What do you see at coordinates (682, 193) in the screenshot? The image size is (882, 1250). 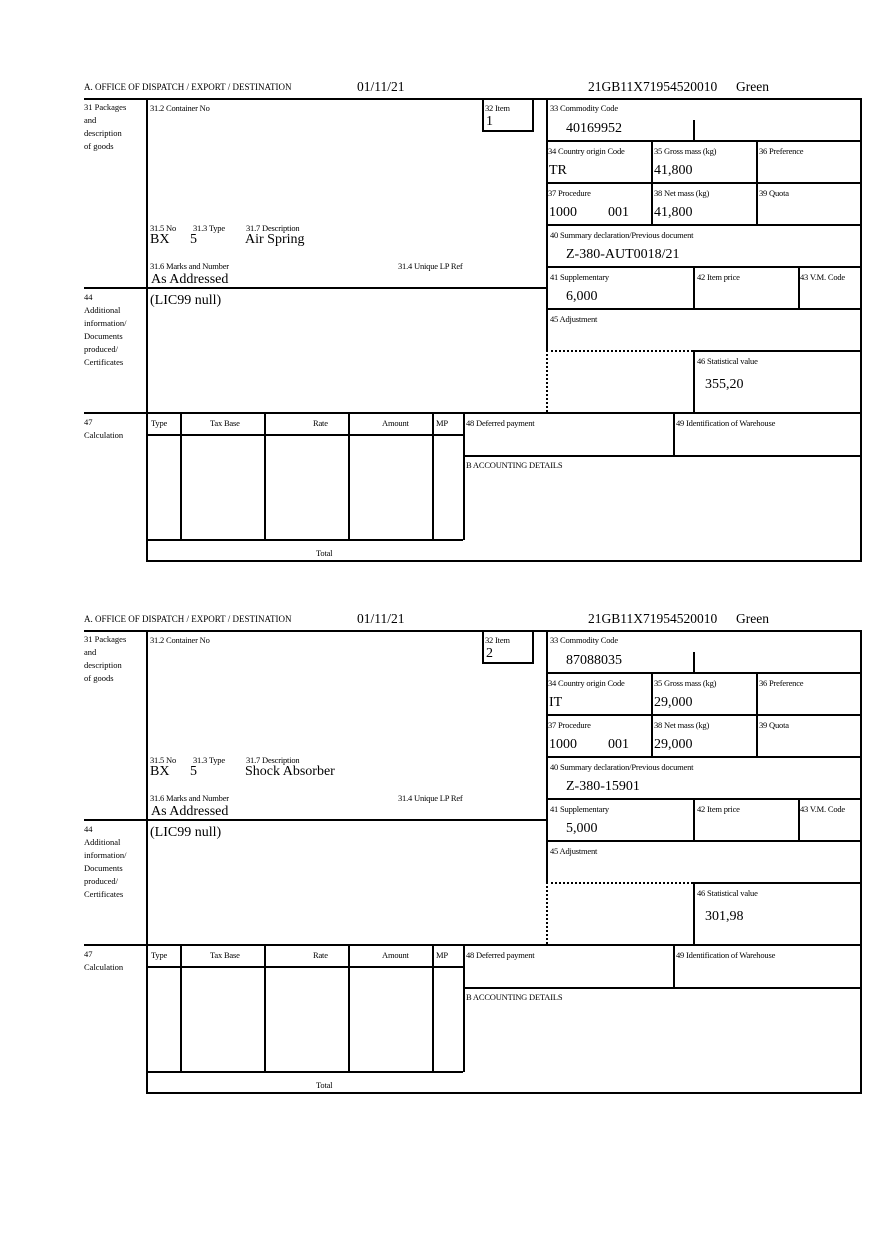 I see `net-mass-label: 38 Net mass (kg)` at bounding box center [682, 193].